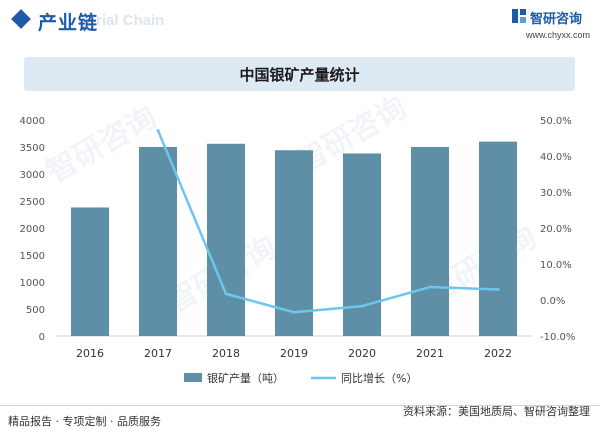 The height and width of the screenshot is (432, 600). I want to click on brand-url: www.chyxx.com, so click(557, 35).